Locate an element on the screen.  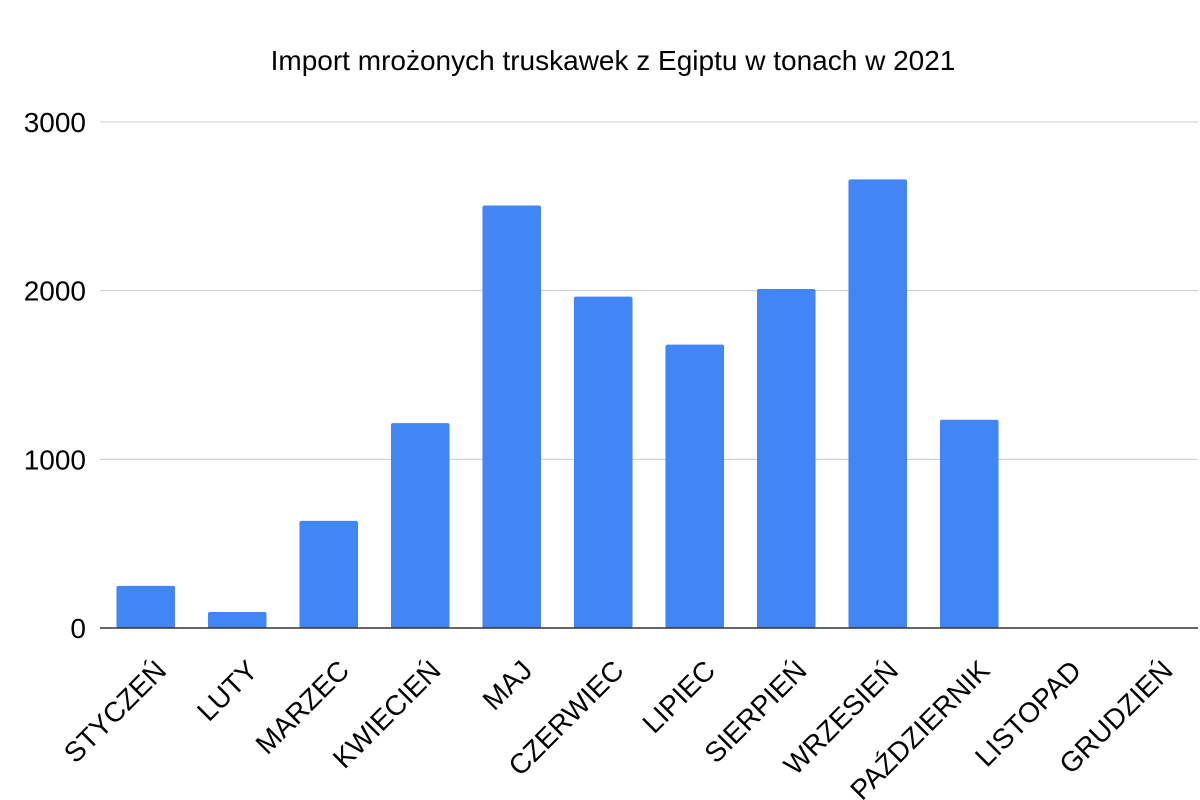
x-tick-label: LIPIEC is located at coordinates (678, 696).